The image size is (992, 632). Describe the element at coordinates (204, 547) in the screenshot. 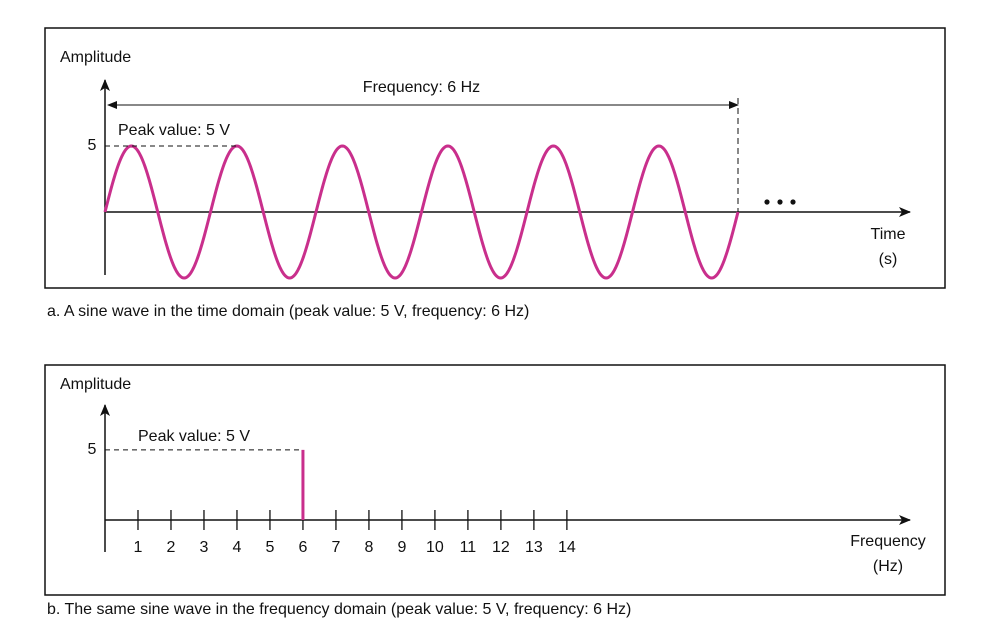

I see `x-tick-label: 3` at that location.